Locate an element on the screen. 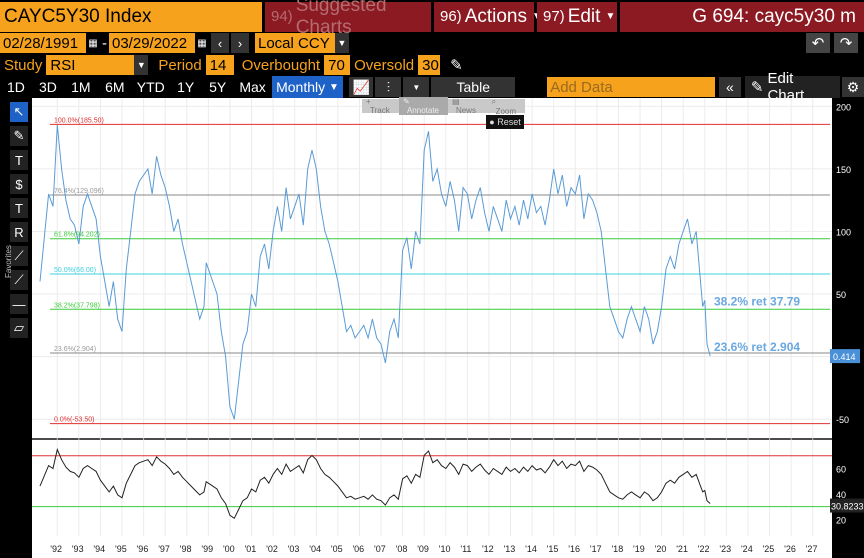 The width and height of the screenshot is (864, 558). period-1m: 1M is located at coordinates (81, 87).